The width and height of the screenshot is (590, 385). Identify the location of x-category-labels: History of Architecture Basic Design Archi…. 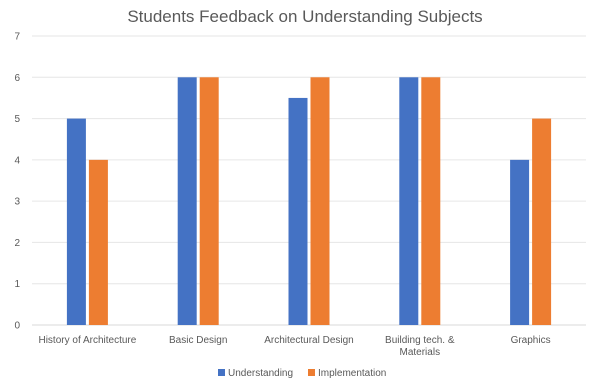
(294, 346).